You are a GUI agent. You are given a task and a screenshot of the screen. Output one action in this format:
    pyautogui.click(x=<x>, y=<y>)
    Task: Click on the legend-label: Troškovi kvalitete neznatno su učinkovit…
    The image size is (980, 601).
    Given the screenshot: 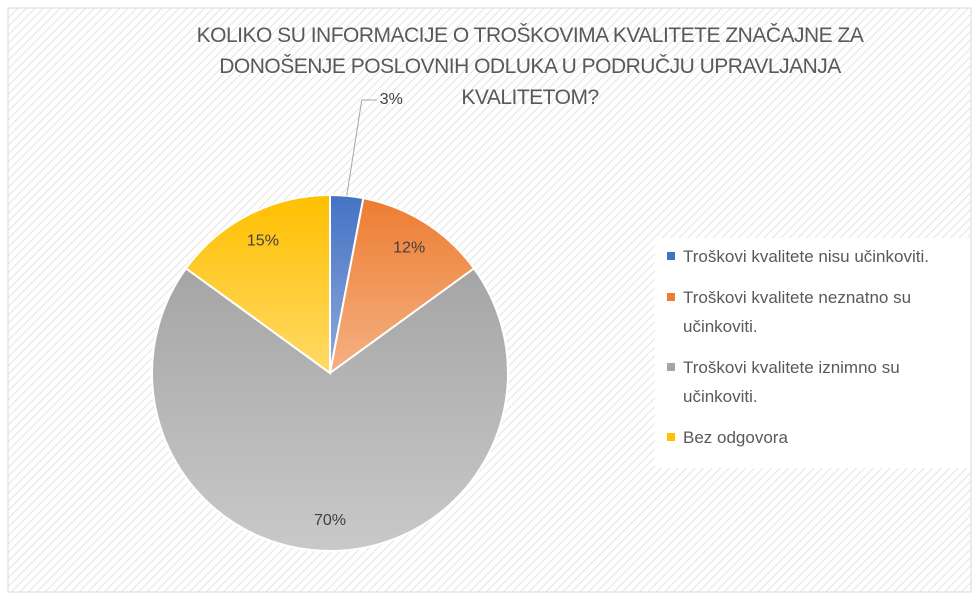 What is the action you would take?
    pyautogui.click(x=797, y=312)
    